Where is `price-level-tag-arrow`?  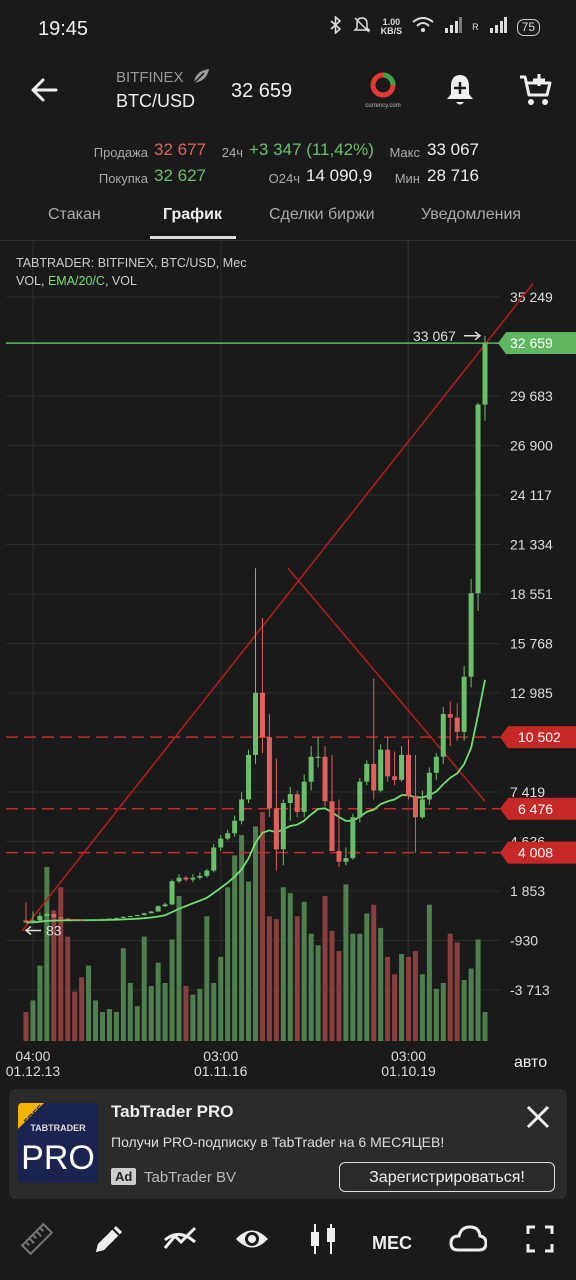 price-level-tag-arrow is located at coordinates (504, 808).